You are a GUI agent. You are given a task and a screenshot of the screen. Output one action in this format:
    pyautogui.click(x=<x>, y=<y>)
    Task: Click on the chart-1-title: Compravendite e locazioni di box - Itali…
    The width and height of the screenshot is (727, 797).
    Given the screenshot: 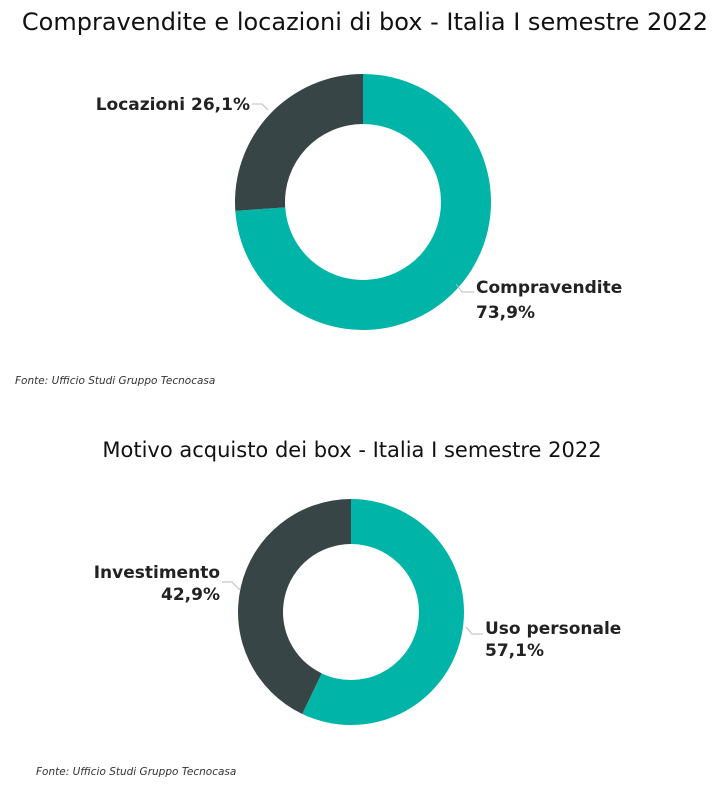 What is the action you would take?
    pyautogui.click(x=365, y=22)
    